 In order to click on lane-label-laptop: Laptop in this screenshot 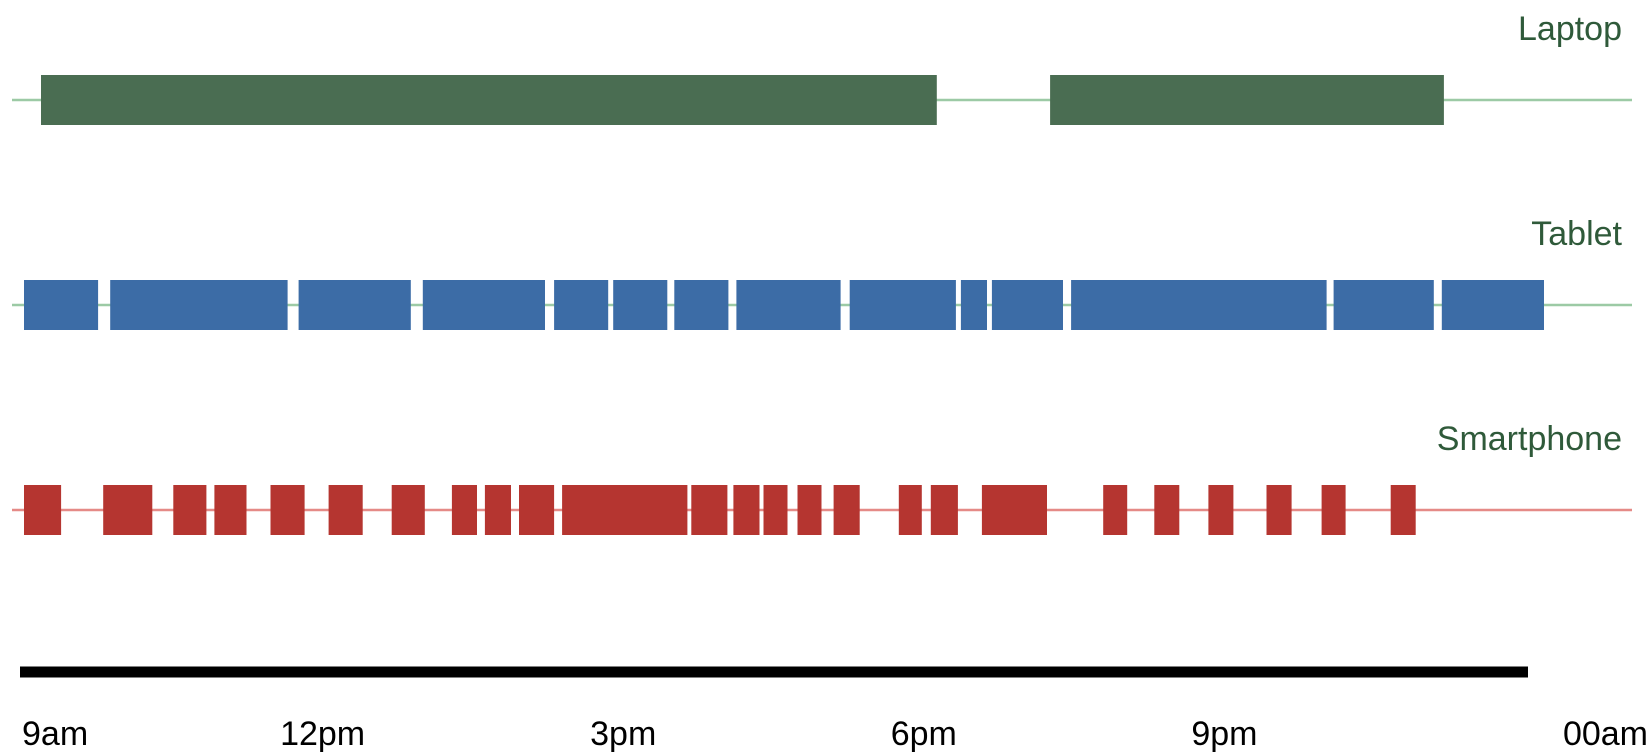, I will do `click(1570, 29)`.